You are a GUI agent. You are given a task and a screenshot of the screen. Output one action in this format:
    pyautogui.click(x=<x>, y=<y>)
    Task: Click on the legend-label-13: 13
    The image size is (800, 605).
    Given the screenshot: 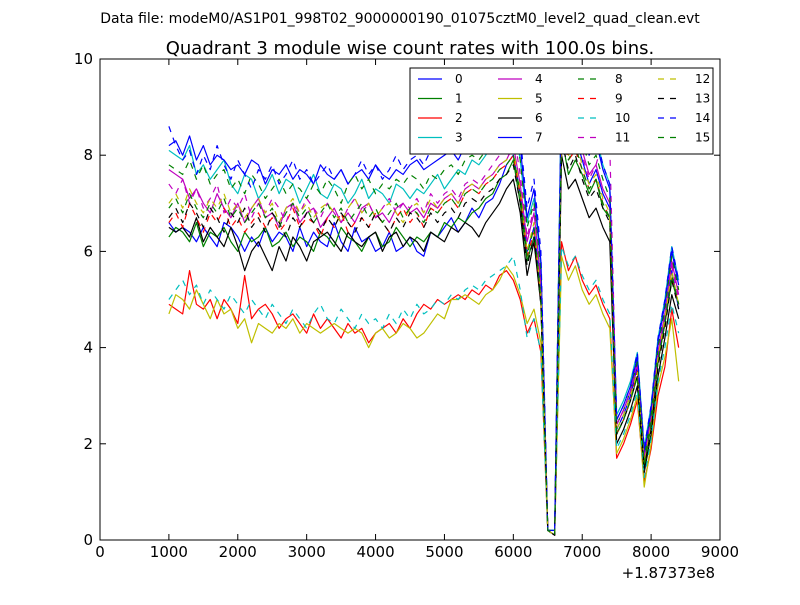 What is the action you would take?
    pyautogui.click(x=702, y=99)
    